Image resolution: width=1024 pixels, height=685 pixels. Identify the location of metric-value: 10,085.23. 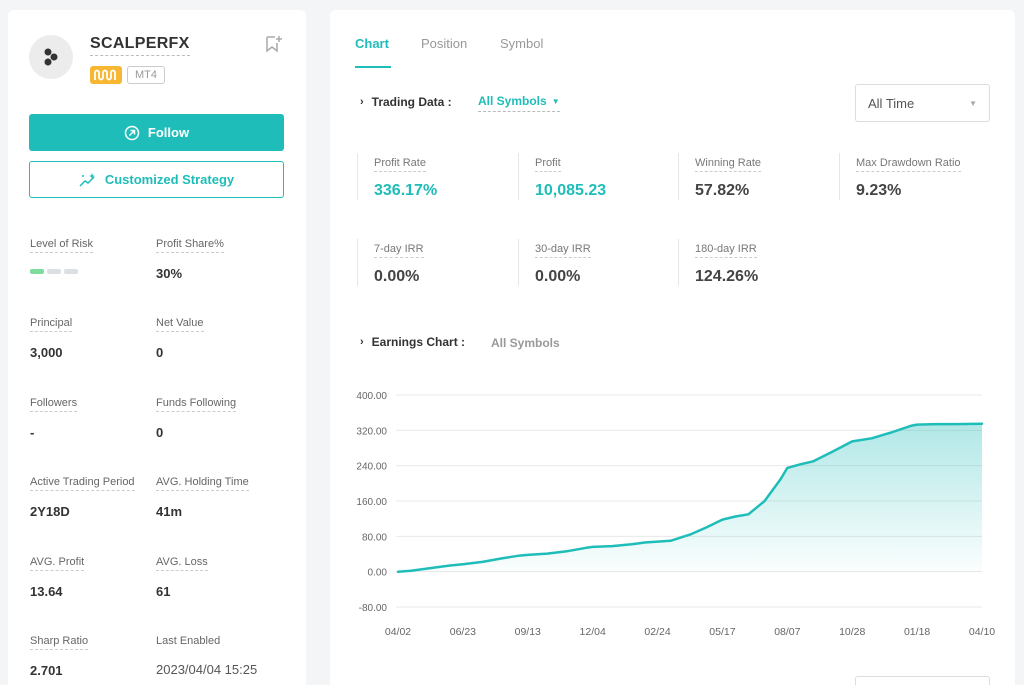
(571, 190).